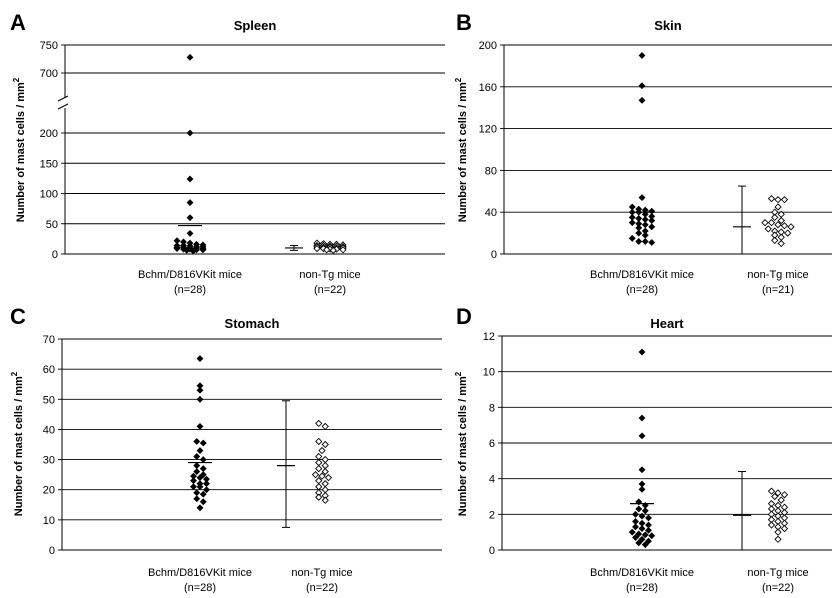 The width and height of the screenshot is (838, 598). Describe the element at coordinates (49, 195) in the screenshot. I see `y-tick-label: 100` at that location.